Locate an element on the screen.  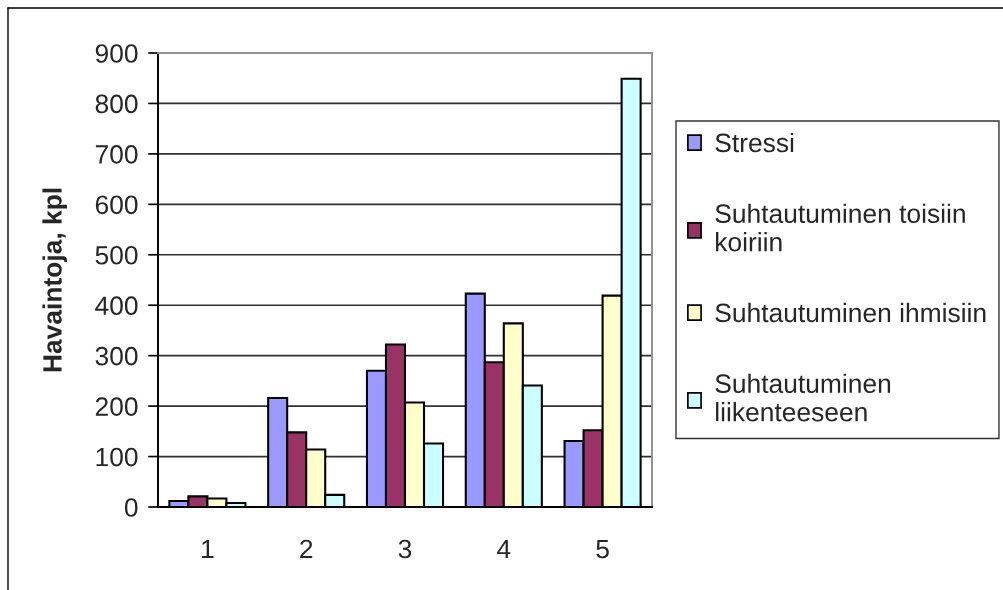
y-tick-label: 700 is located at coordinates (116, 154).